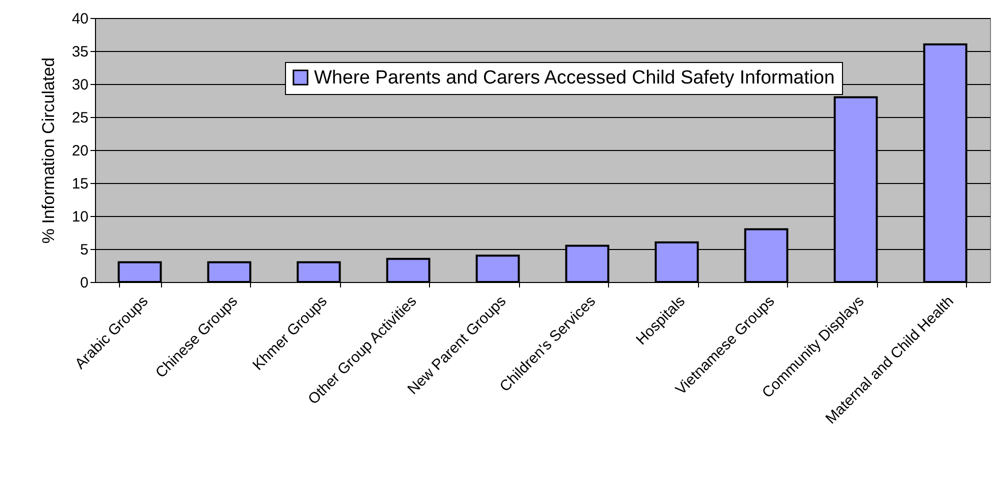  I want to click on y-tick-label: 0, so click(84, 283).